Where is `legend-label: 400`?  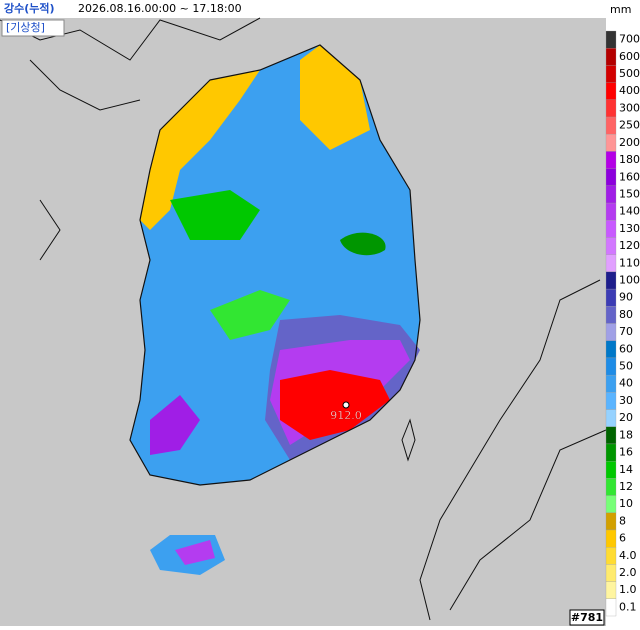
legend-label: 400 is located at coordinates (629, 90).